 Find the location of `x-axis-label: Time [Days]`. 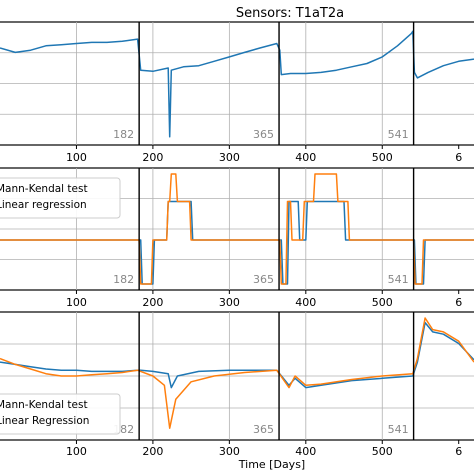

x-axis-label: Time [Days] is located at coordinates (271, 464).